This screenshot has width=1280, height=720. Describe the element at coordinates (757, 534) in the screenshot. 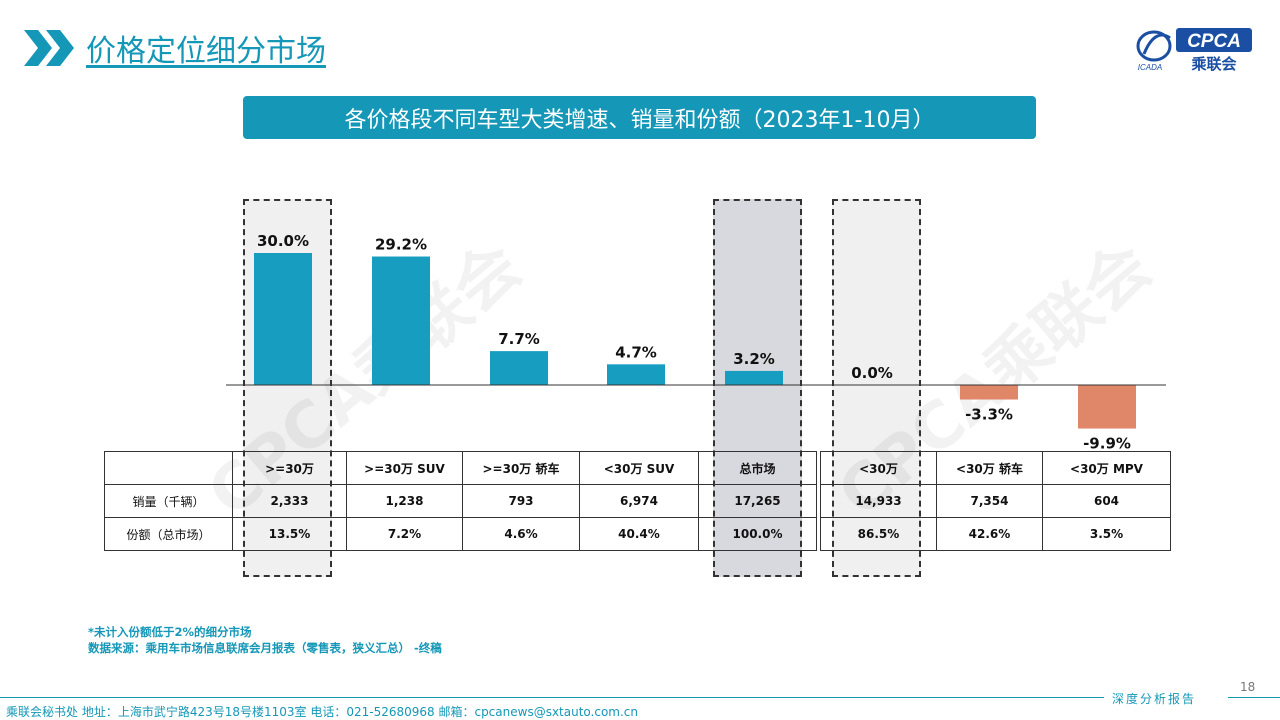

I see `table-cell: 100.0%` at that location.